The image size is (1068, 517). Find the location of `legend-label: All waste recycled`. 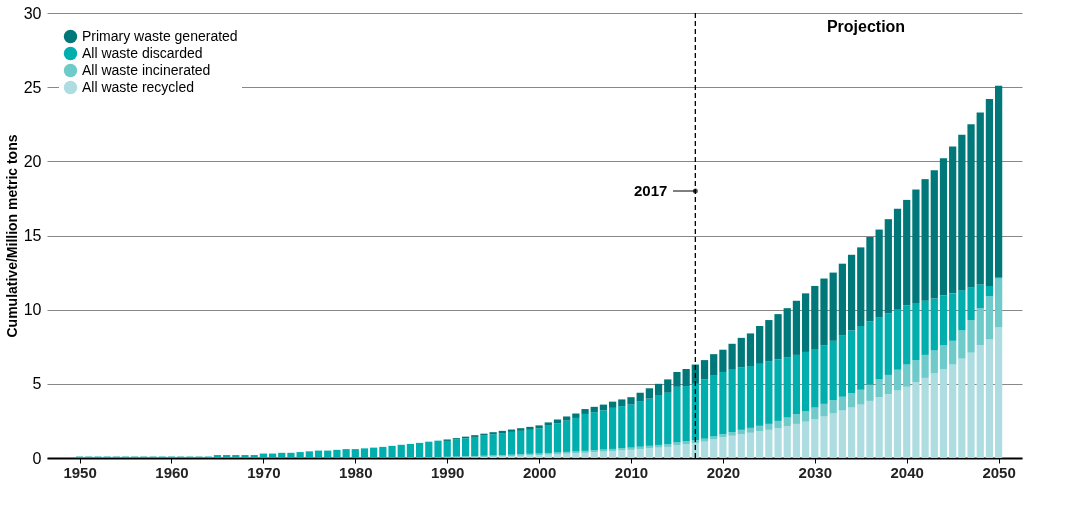

legend-label: All waste recycled is located at coordinates (138, 86).